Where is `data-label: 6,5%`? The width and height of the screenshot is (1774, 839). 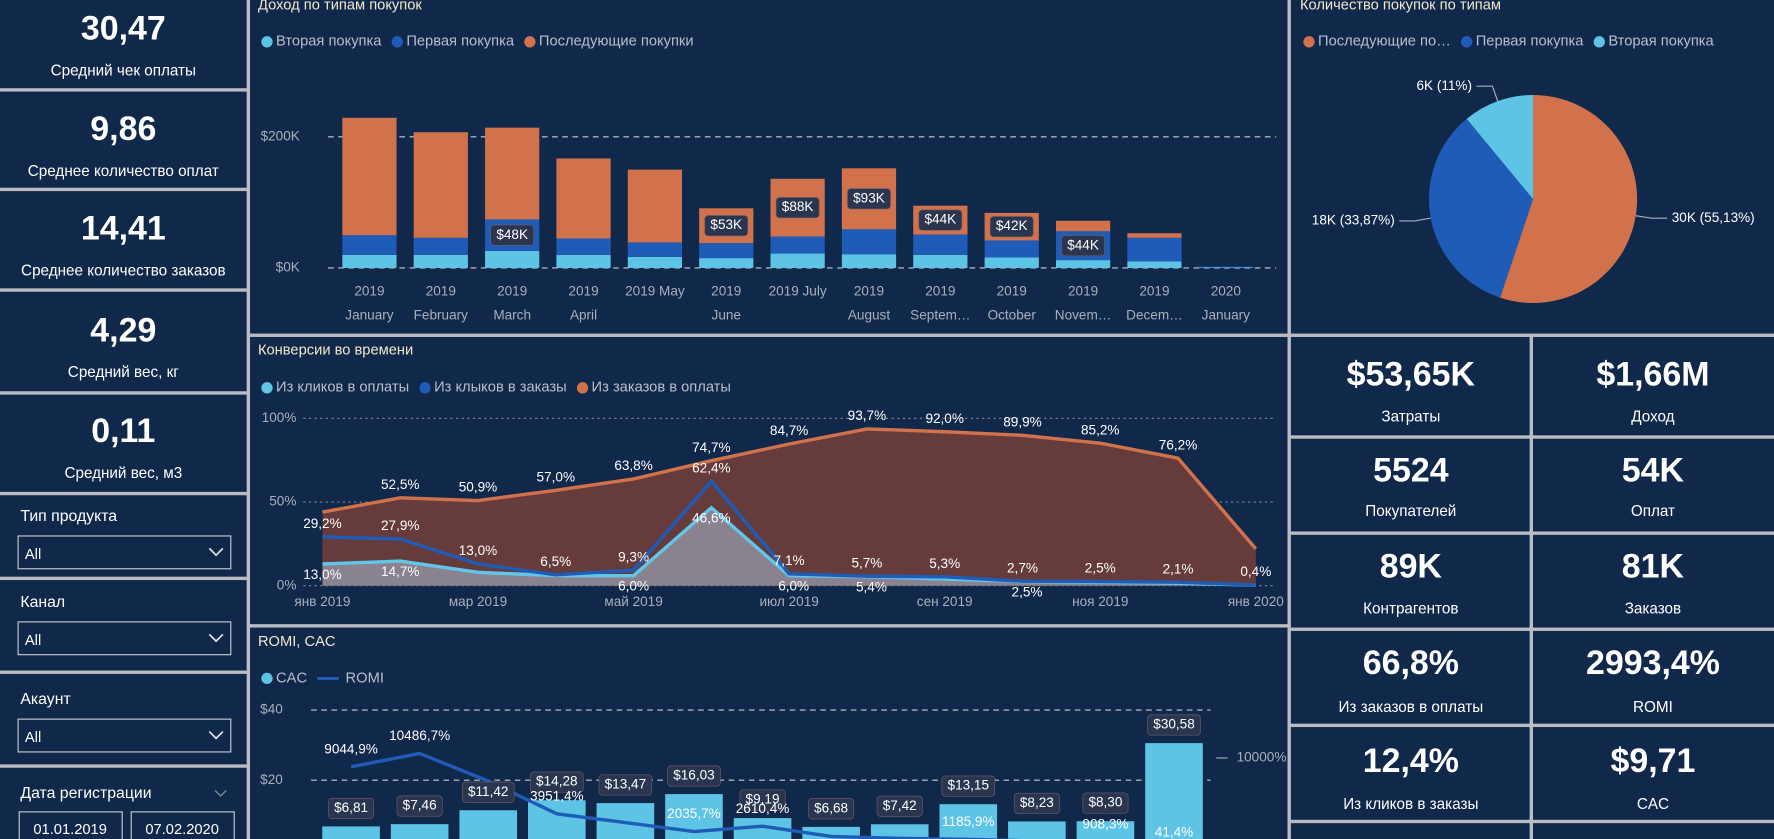 data-label: 6,5% is located at coordinates (555, 561).